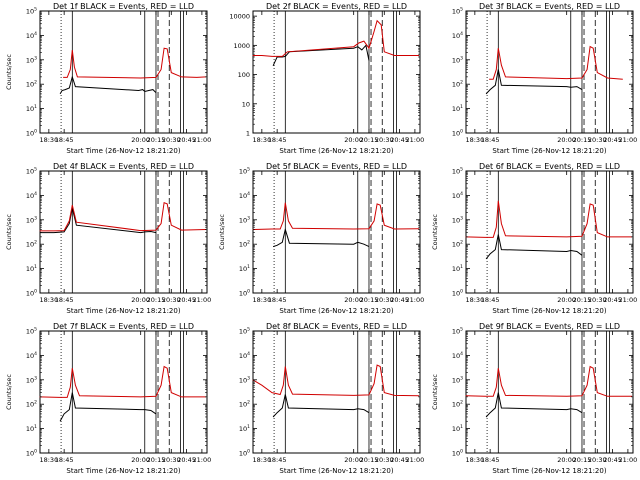 This screenshot has height=480, width=640. What do you see at coordinates (123, 6) in the screenshot?
I see `panel-title: Det 1f BLACK = Events, RED = LLD` at bounding box center [123, 6].